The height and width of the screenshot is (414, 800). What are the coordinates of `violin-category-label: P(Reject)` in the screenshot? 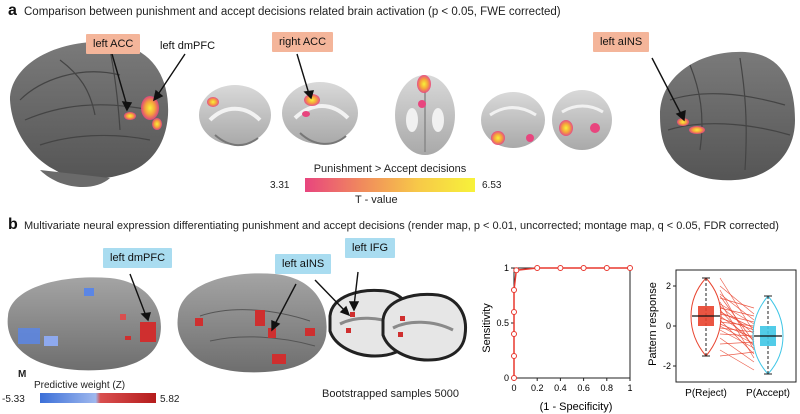 It's located at (706, 393).